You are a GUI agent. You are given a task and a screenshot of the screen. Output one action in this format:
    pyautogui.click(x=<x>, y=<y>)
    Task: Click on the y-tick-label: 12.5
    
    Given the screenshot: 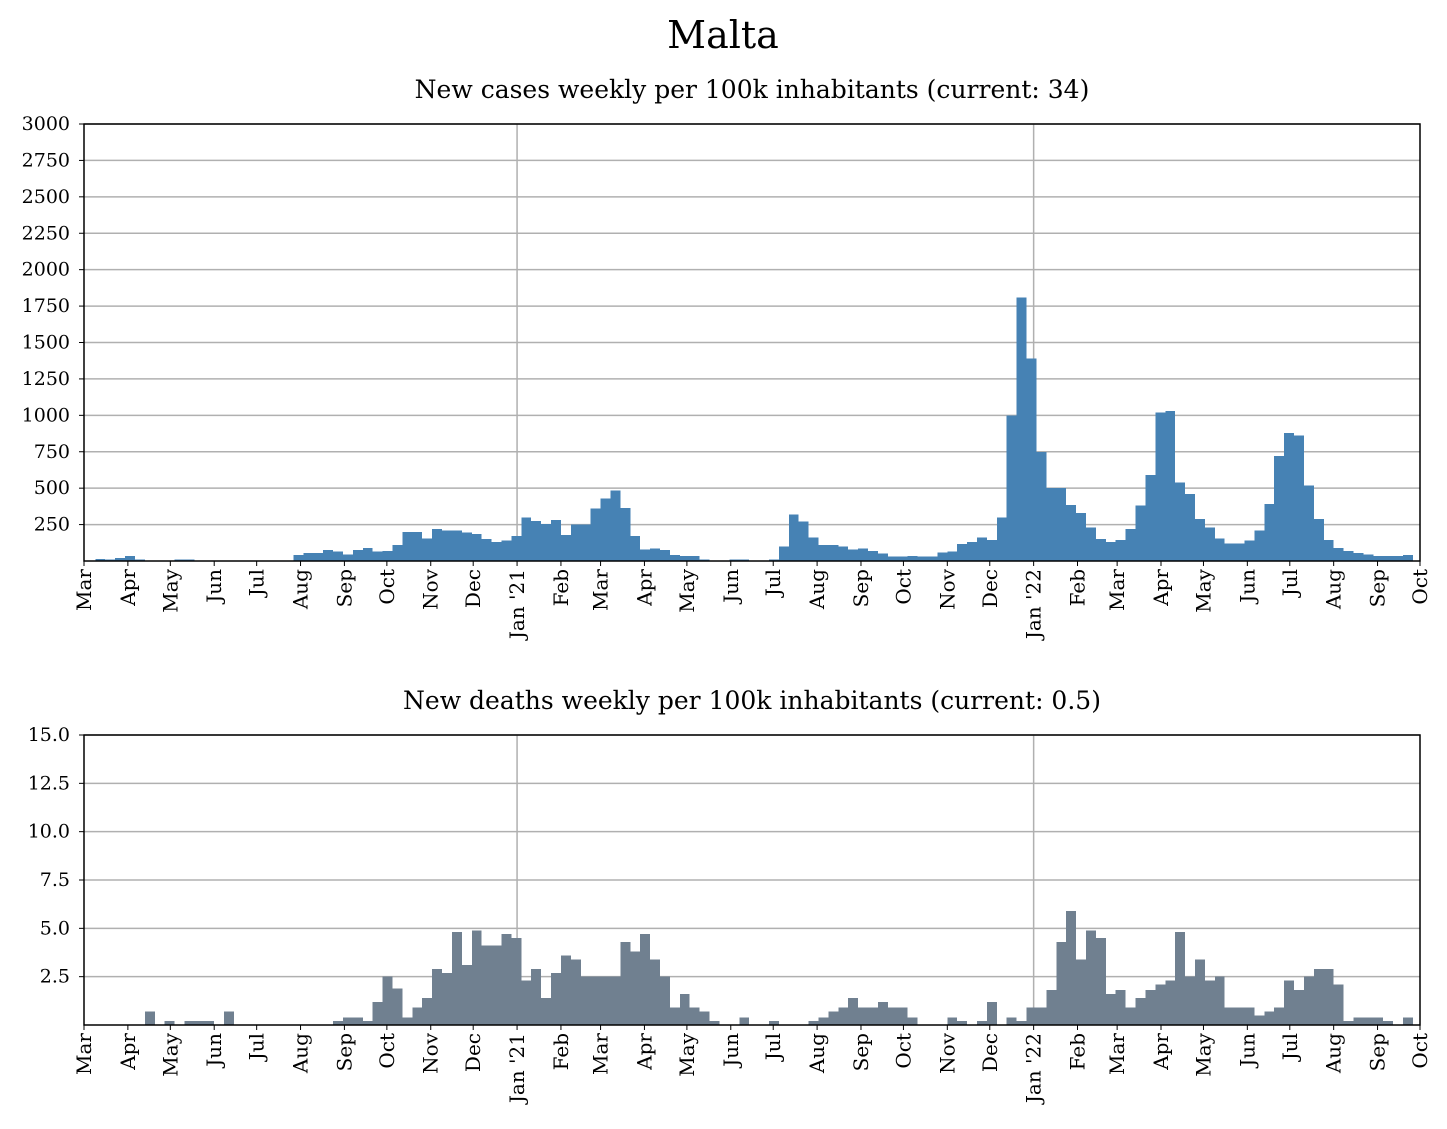 What is the action you would take?
    pyautogui.click(x=49, y=783)
    